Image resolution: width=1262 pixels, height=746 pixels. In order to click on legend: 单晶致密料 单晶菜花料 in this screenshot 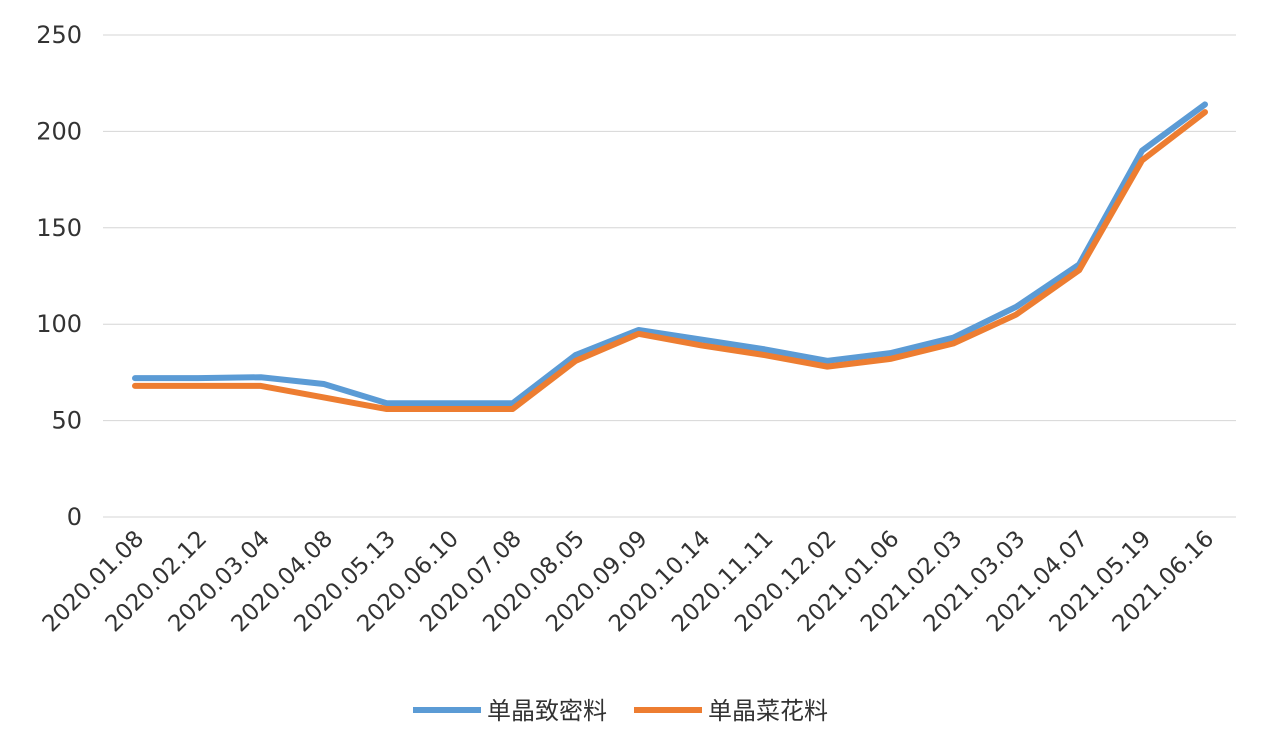, I will do `click(620, 711)`.